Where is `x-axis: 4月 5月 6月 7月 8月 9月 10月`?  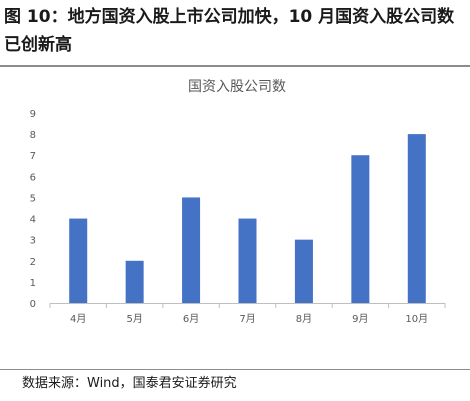 x-axis: 4月 5月 6月 7月 8月 9月 10月 is located at coordinates (247, 314).